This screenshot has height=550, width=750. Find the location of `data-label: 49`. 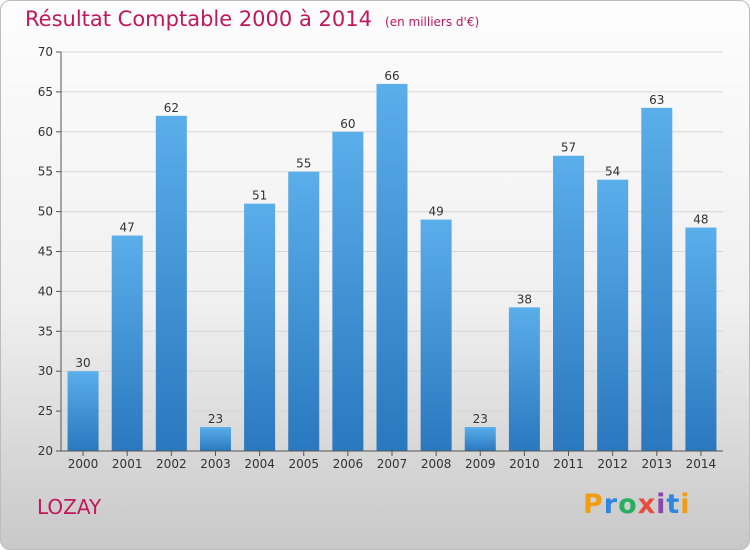

data-label: 49 is located at coordinates (435, 212).